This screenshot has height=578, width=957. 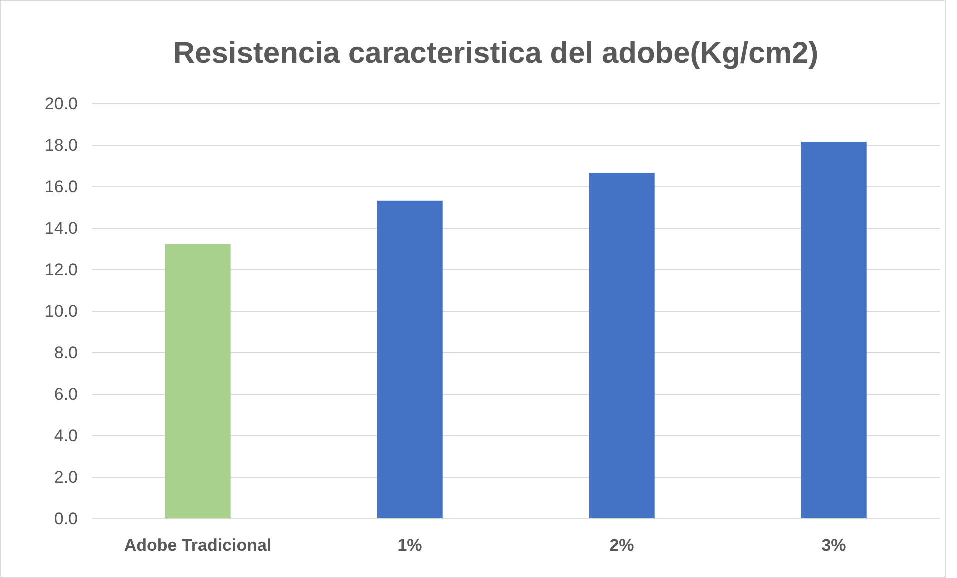 I want to click on y-tick-label: 6.0, so click(x=66, y=394).